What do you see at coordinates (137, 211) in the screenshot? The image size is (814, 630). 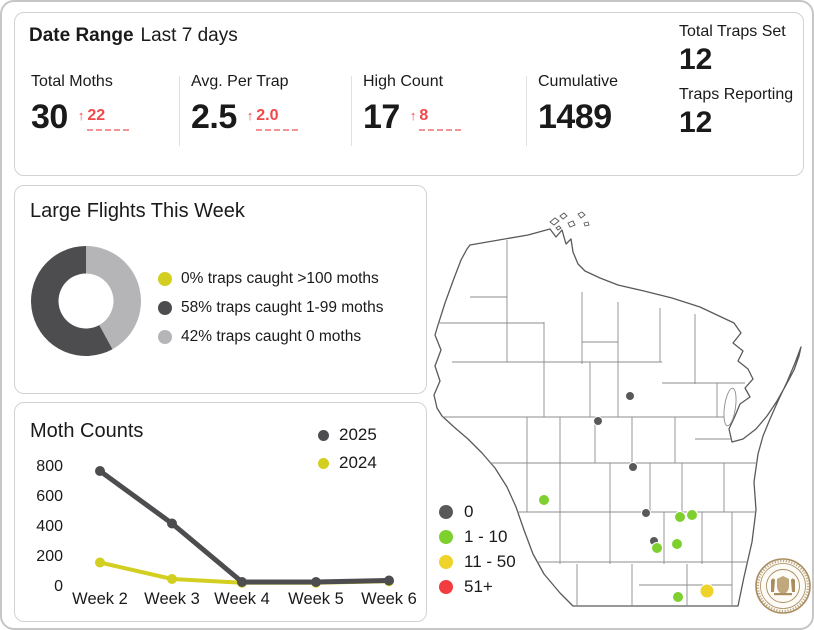 I see `large-flights-title: Large Flights This Week` at bounding box center [137, 211].